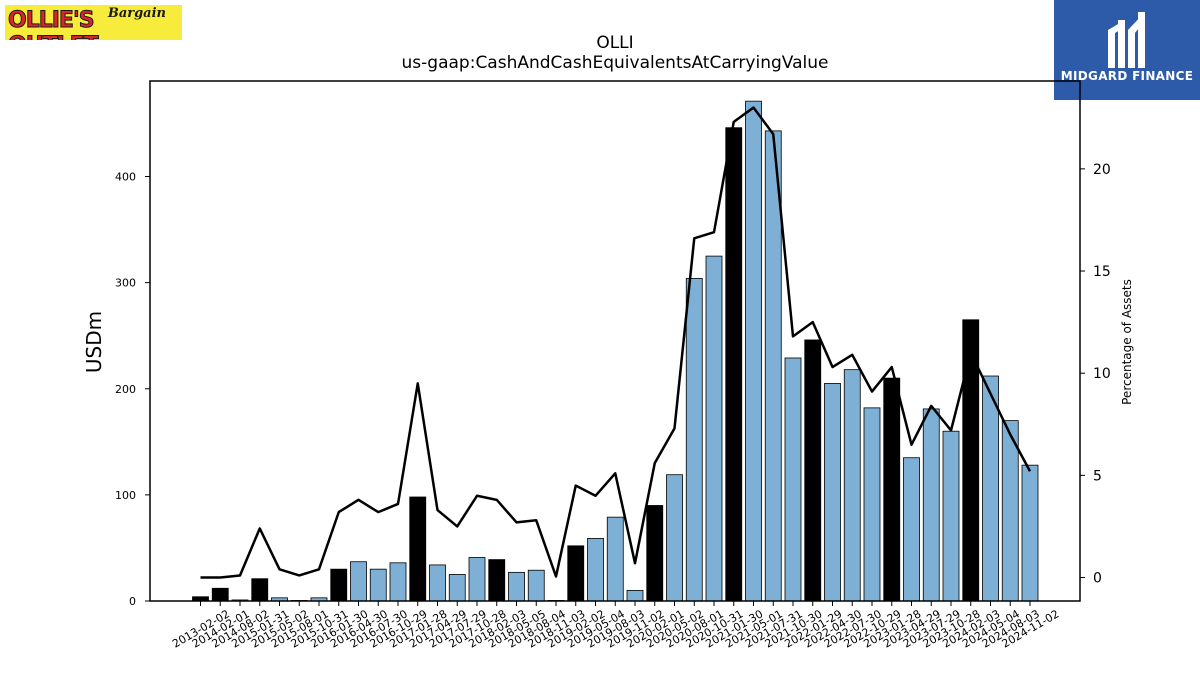  I want to click on y-tick-label: 200, so click(125, 389).